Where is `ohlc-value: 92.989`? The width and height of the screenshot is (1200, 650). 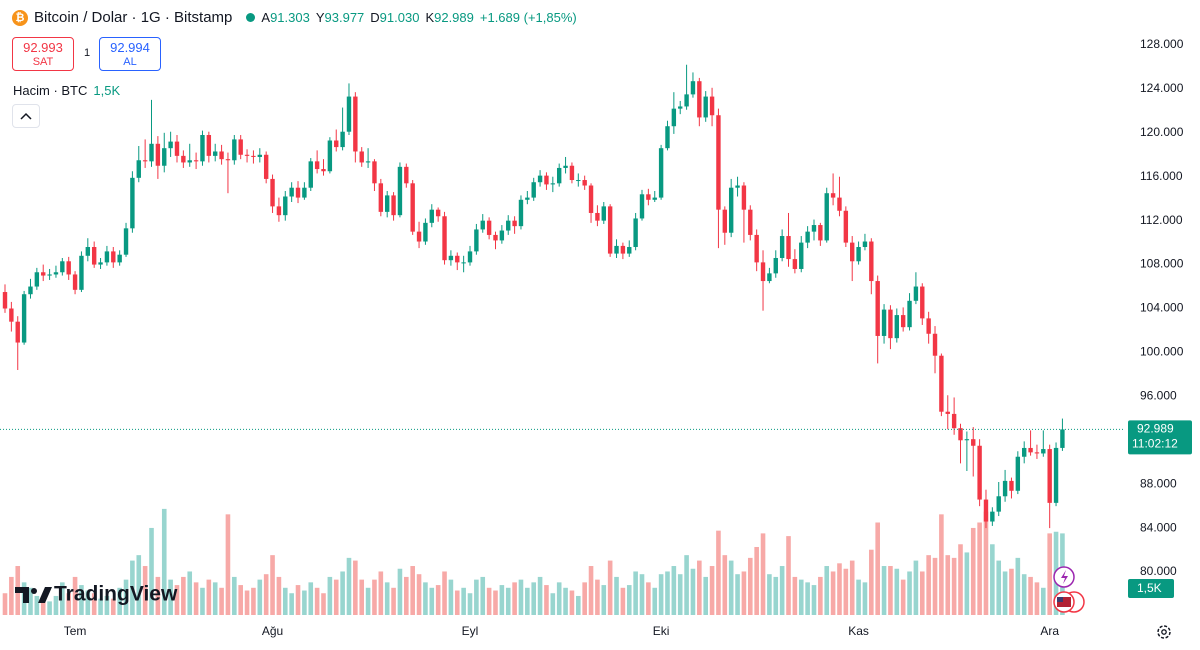
ohlc-value: 92.989 is located at coordinates (454, 17).